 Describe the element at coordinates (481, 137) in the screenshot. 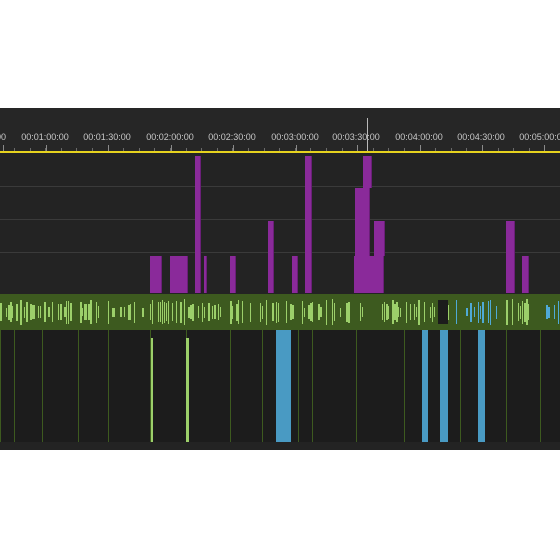

I see `timecode-label: 00:04:30:00` at that location.